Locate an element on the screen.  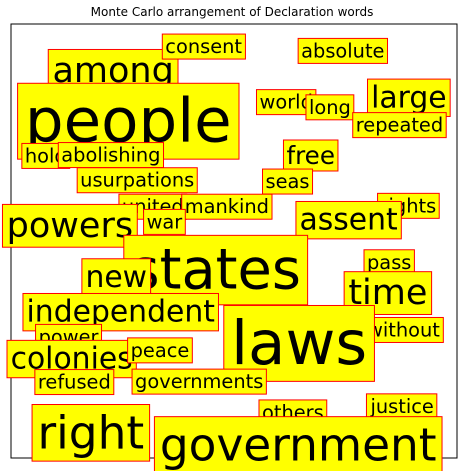
word-label-right: right is located at coordinates (91, 432).